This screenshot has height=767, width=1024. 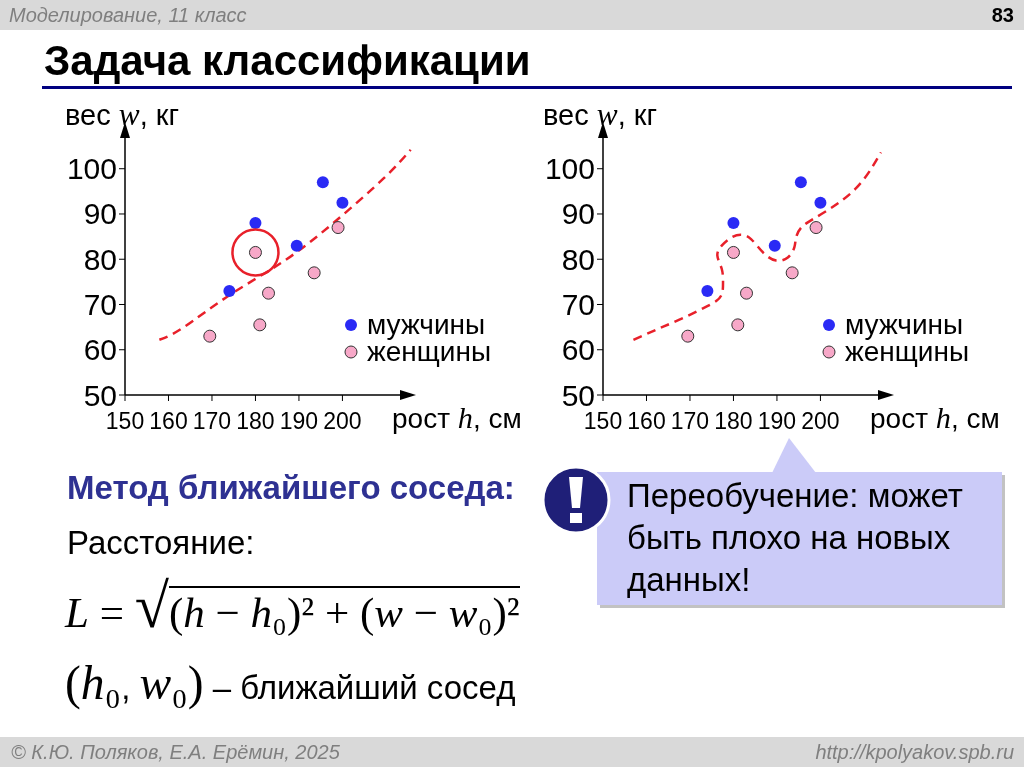 What do you see at coordinates (291, 488) in the screenshot?
I see `text: Метод ближайшего соседа:` at bounding box center [291, 488].